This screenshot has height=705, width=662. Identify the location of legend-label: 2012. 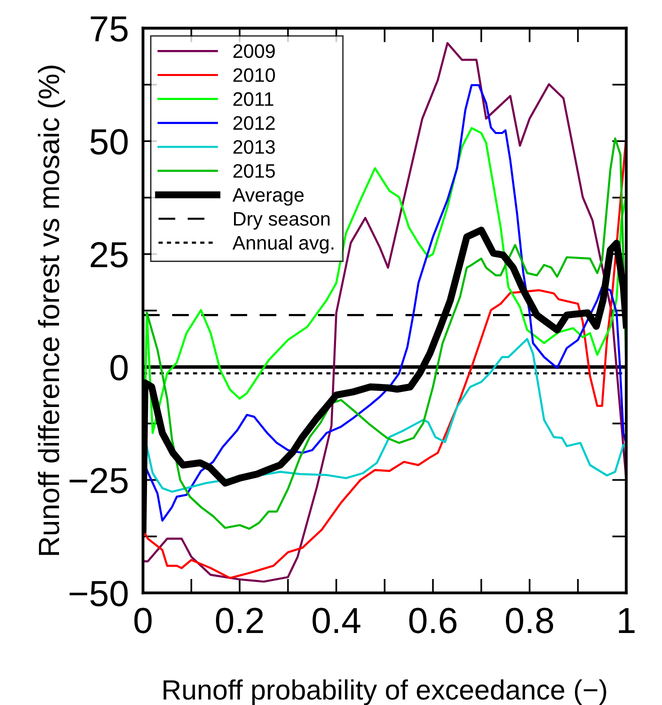
(254, 123).